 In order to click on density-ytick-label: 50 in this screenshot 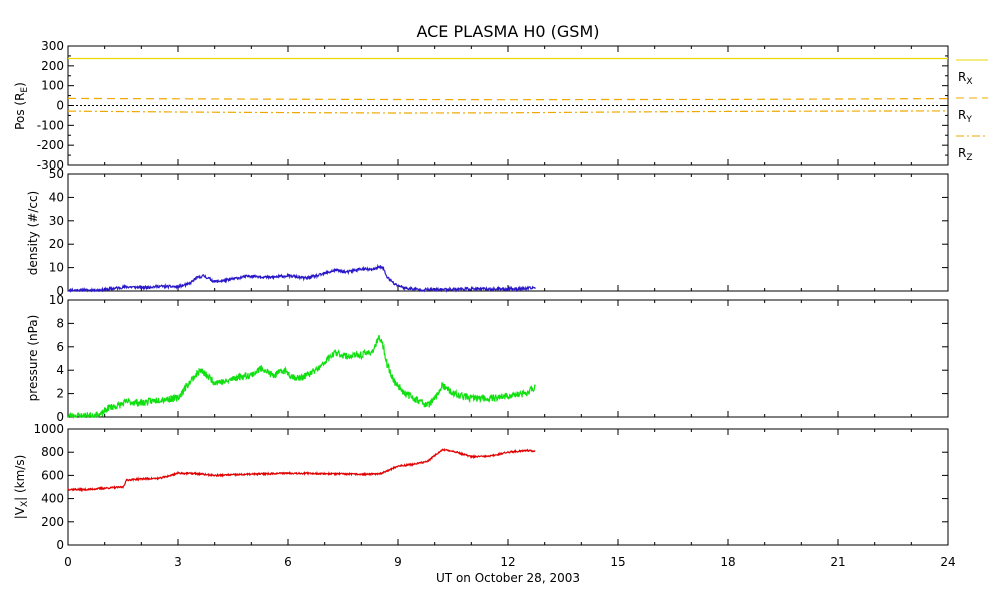, I will do `click(56, 174)`.